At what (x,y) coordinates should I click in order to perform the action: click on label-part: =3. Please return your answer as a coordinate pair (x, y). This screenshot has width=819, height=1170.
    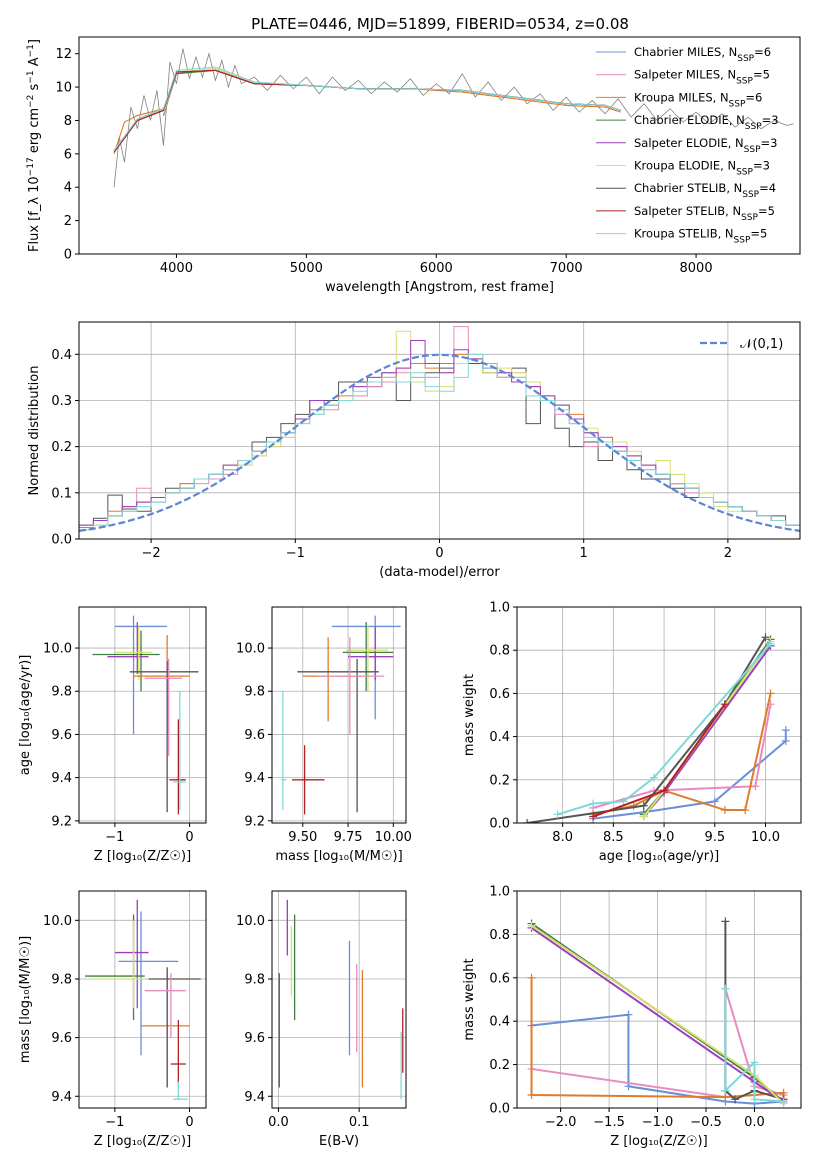
    Looking at the image, I should click on (769, 143).